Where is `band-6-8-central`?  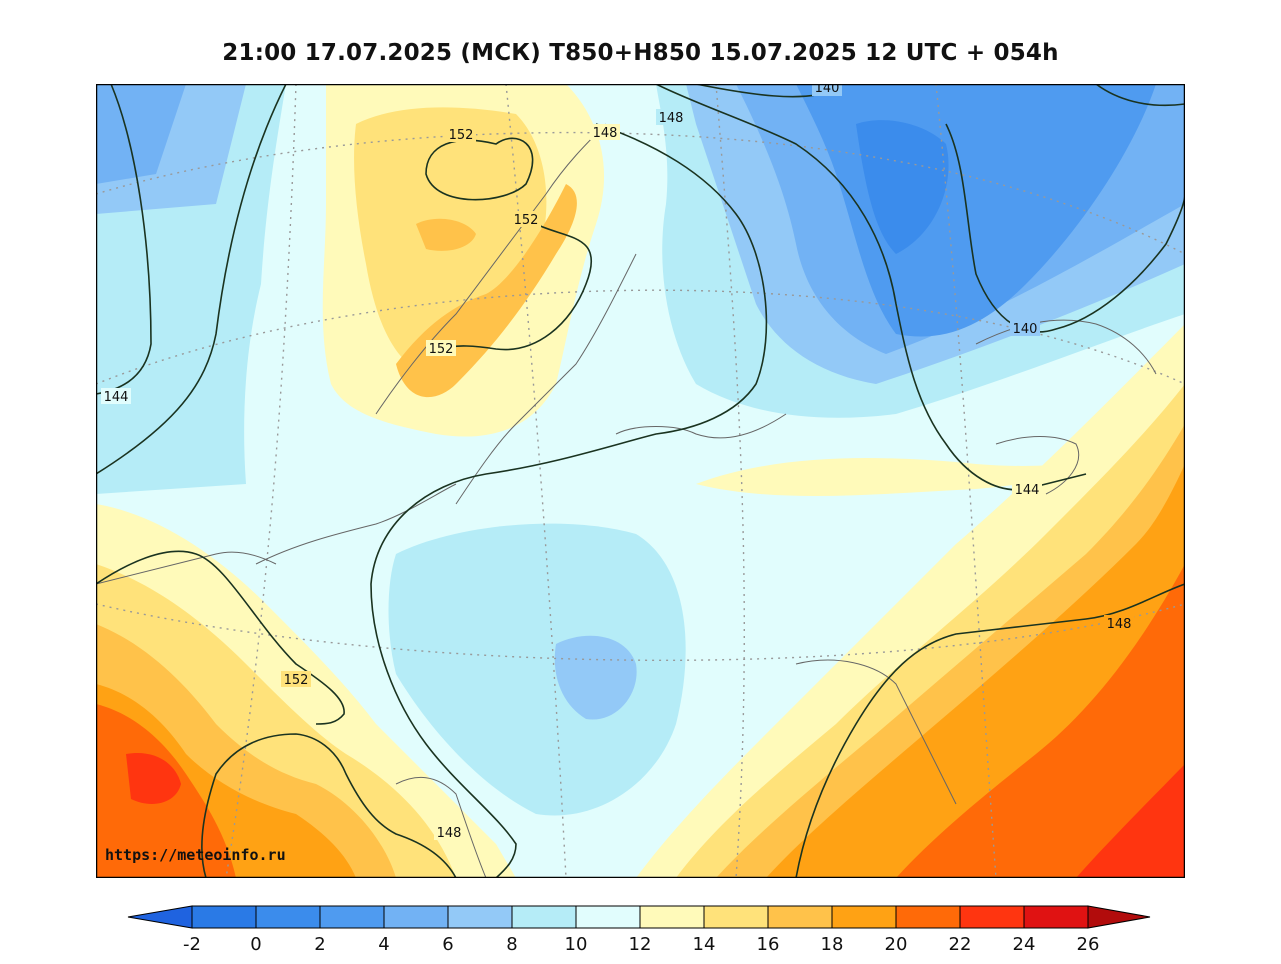
band-6-8-central is located at coordinates (595, 677).